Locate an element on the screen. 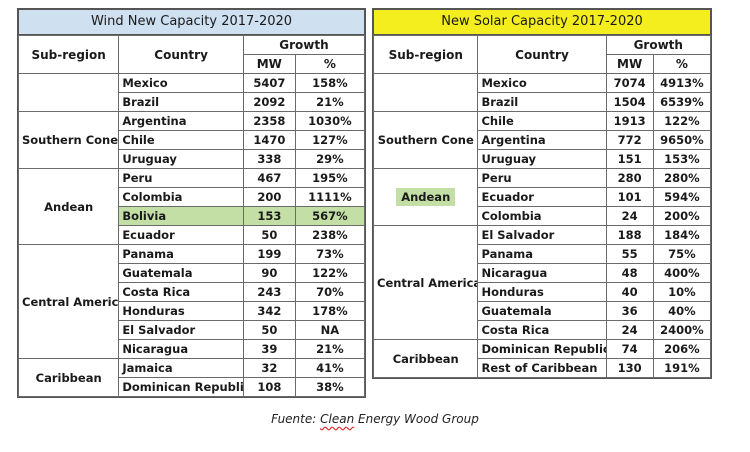  table-row: Ecuador 50 238% is located at coordinates (192, 235).